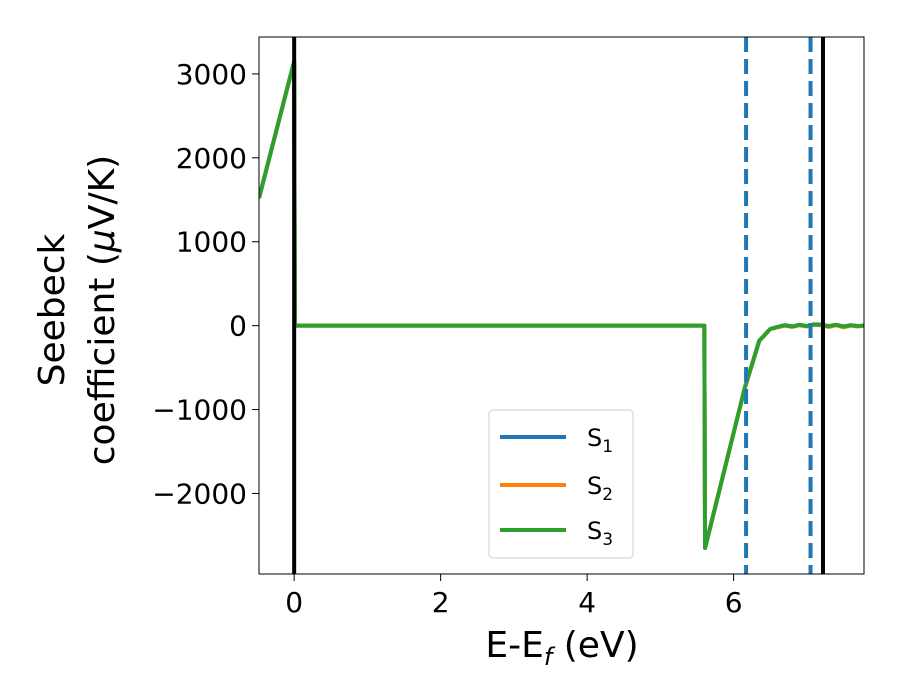  Describe the element at coordinates (211, 158) in the screenshot. I see `y-tick-label: 2000` at that location.